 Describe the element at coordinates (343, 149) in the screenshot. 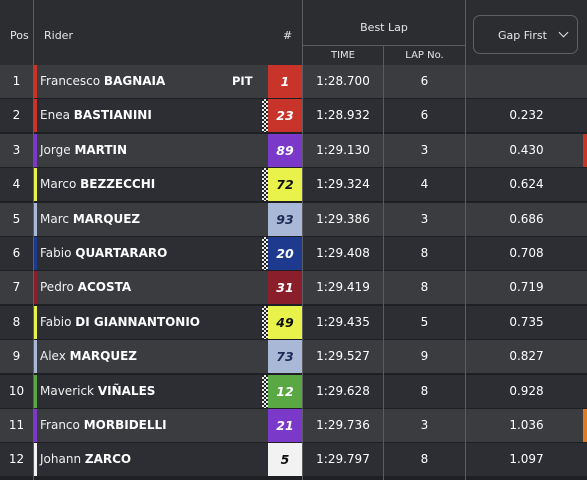

I see `best-lap-time: 1:29.130` at that location.